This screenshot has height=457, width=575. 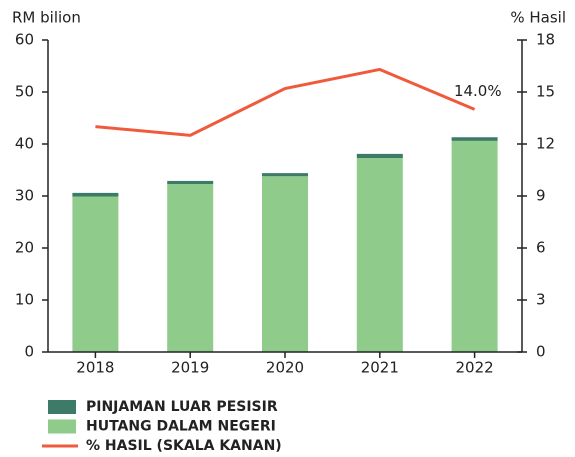 I want to click on x-tick-label: 2021, so click(x=380, y=368).